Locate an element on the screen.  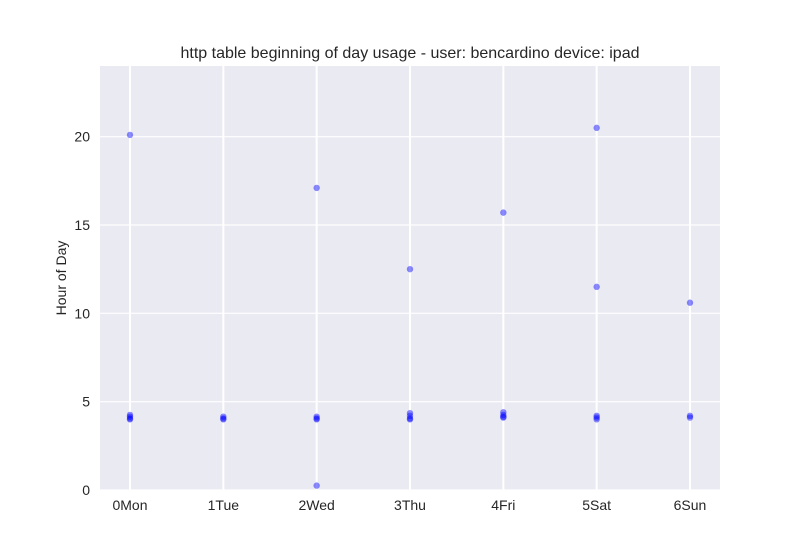
x-tick-label: 6Sun is located at coordinates (690, 505).